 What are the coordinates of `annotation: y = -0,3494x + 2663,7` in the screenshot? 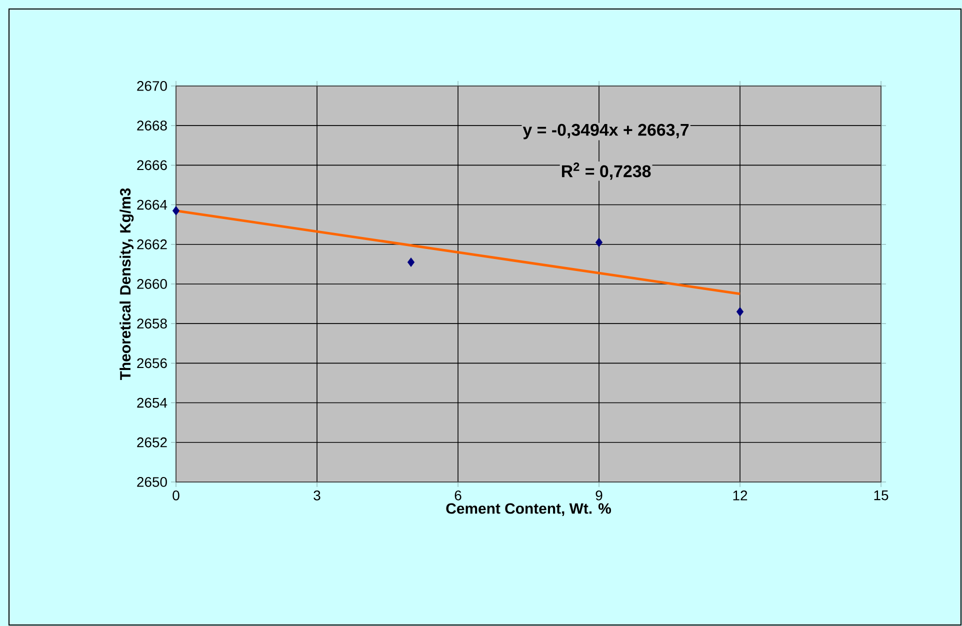 It's located at (605, 132).